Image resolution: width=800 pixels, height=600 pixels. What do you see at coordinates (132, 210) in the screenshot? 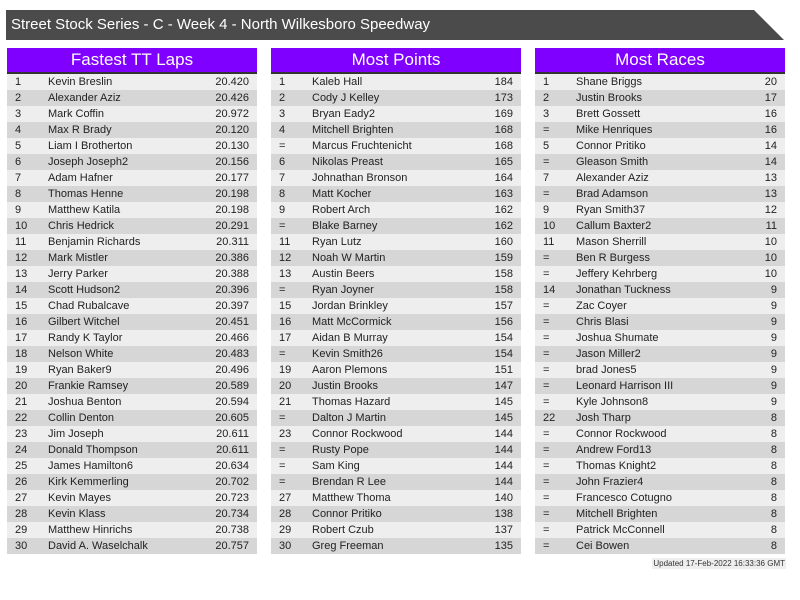
I see `table-row: 9 Matthew Katila 20.198` at bounding box center [132, 210].